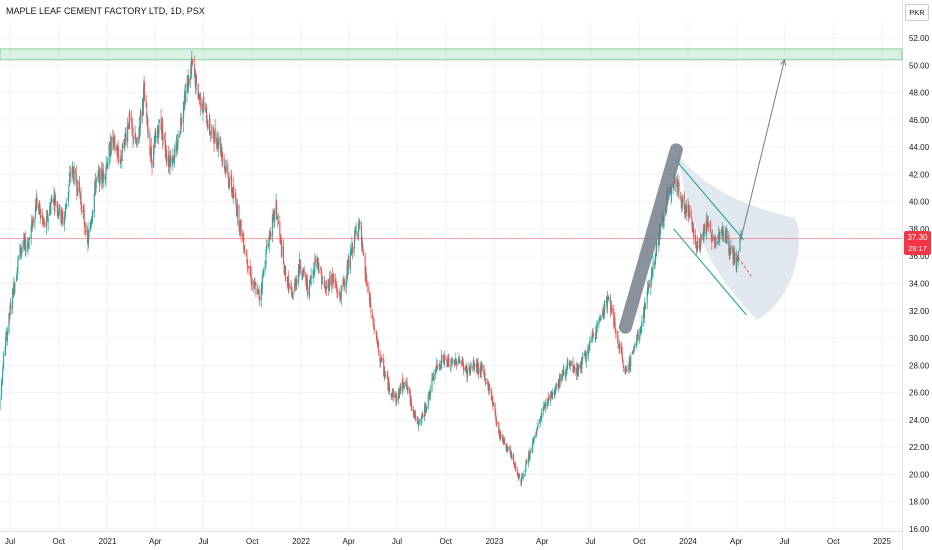 This screenshot has height=550, width=932. Describe the element at coordinates (919, 529) in the screenshot. I see `y-tick-label: 16.00` at that location.